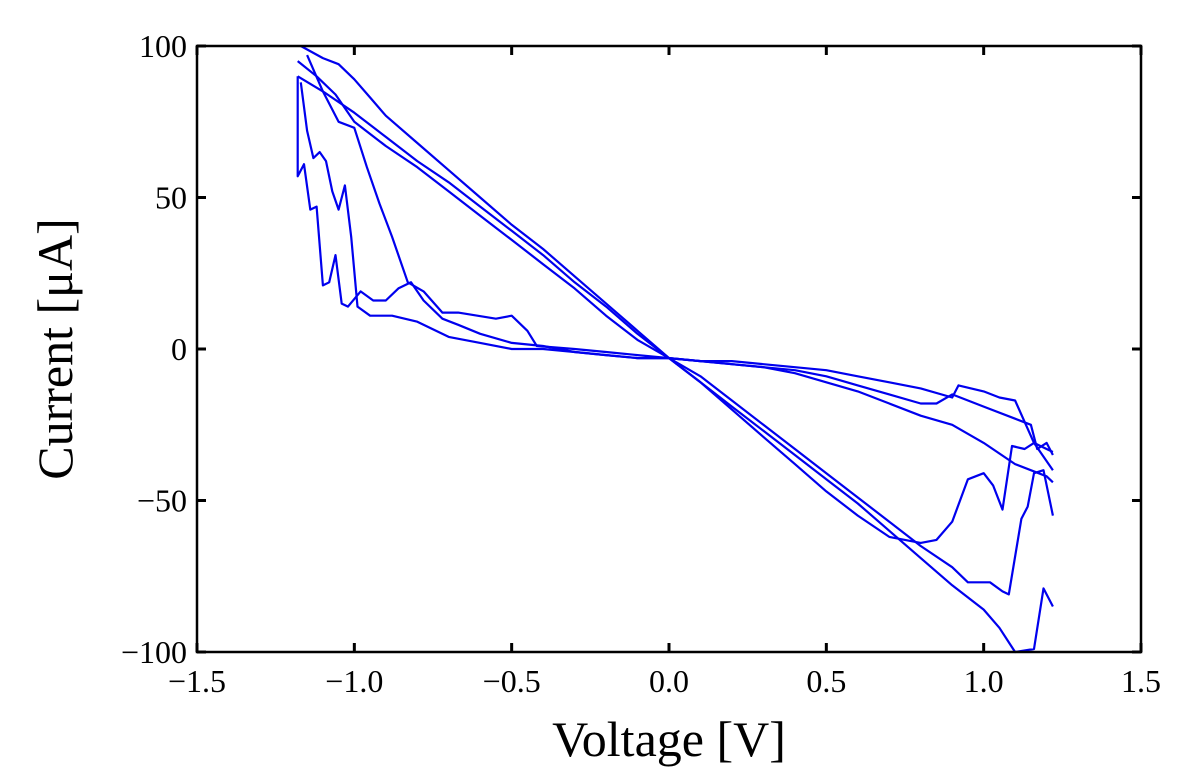 The image size is (1180, 774). Describe the element at coordinates (55, 348) in the screenshot. I see `y-axis-label: Current [μA]` at that location.